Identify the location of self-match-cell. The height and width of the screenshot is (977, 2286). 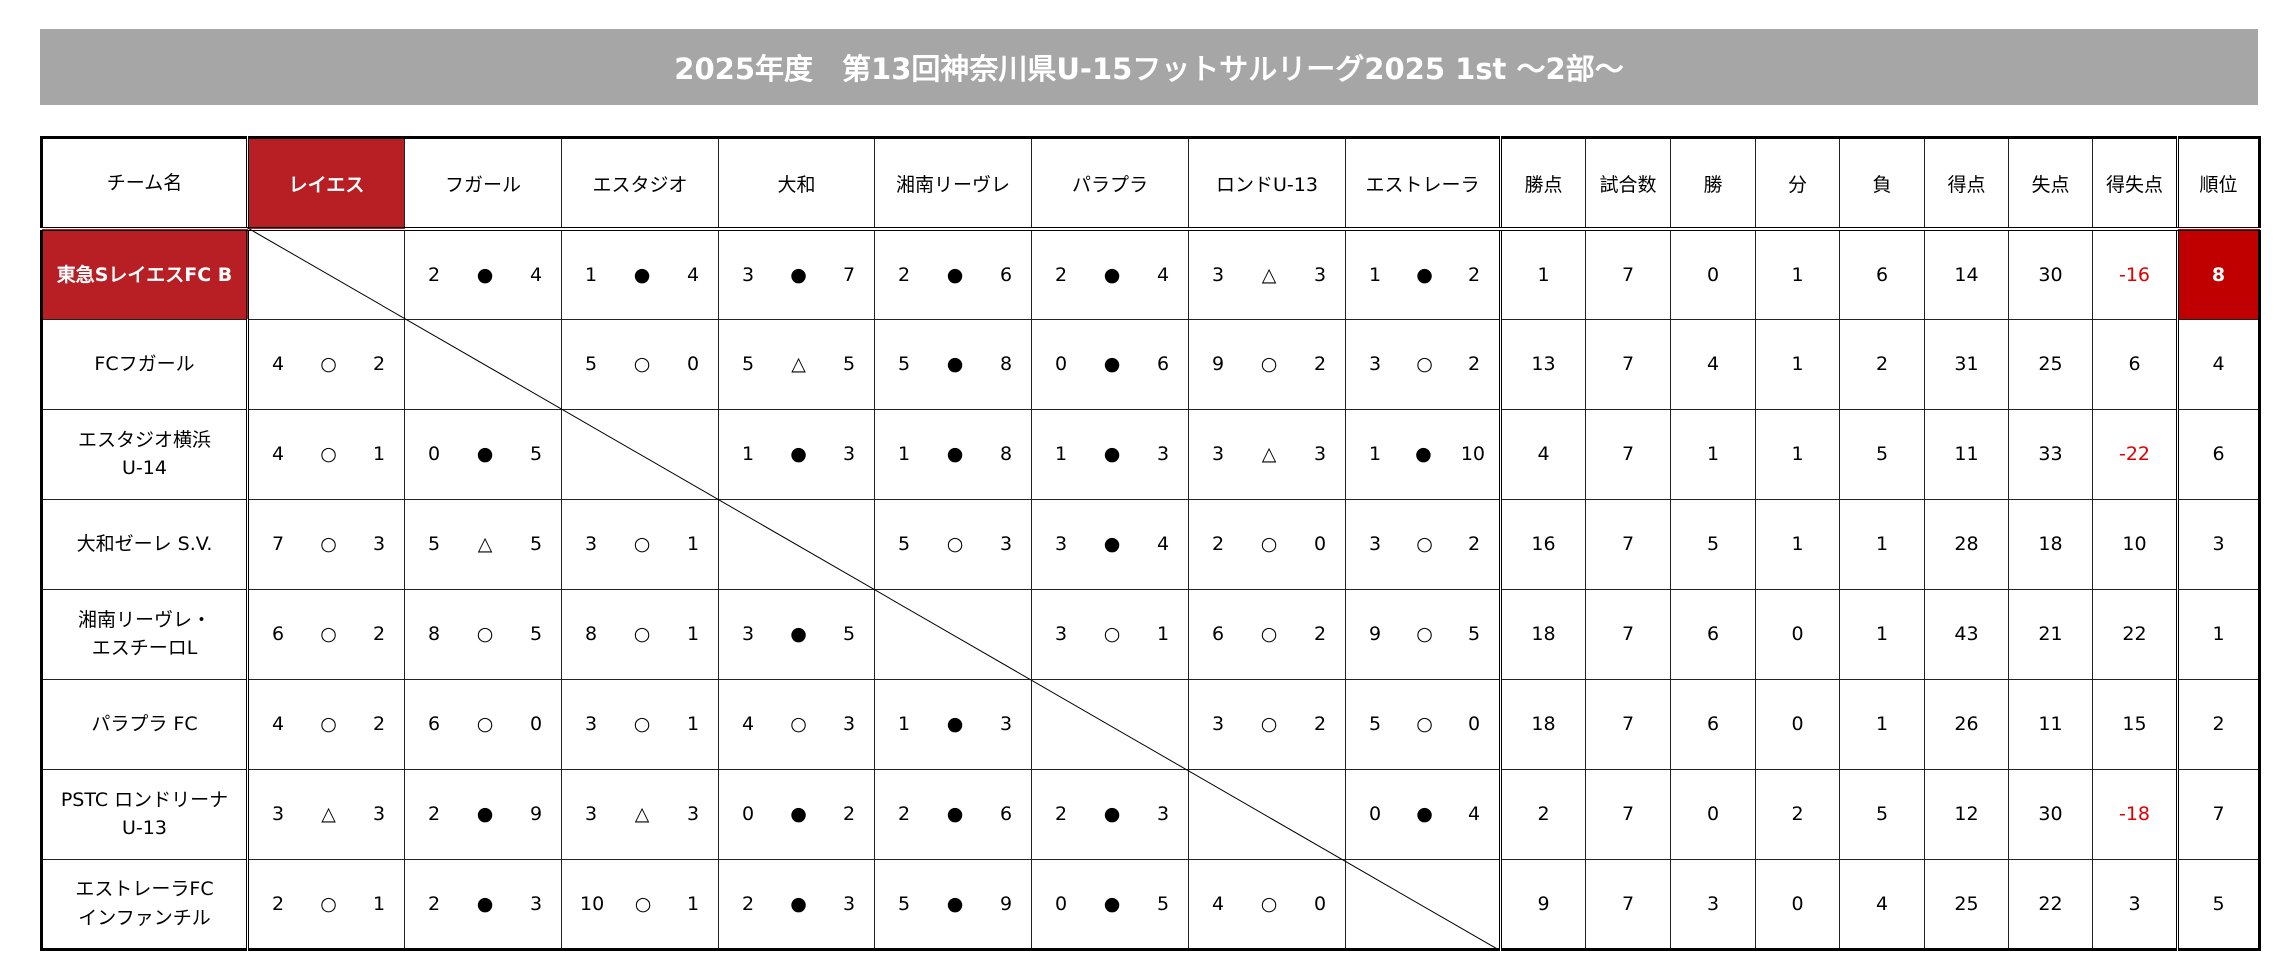
(1267, 814).